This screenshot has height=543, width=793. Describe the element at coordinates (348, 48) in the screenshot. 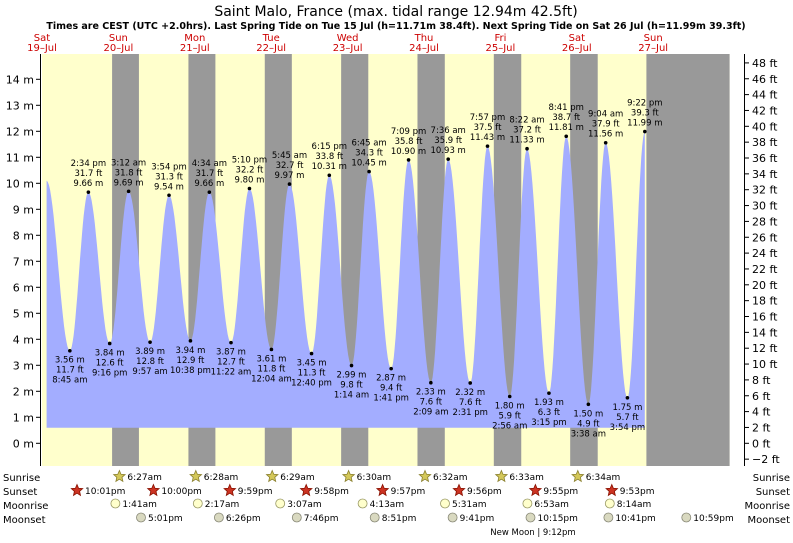

I see `day-label-date: 23–Jul` at that location.